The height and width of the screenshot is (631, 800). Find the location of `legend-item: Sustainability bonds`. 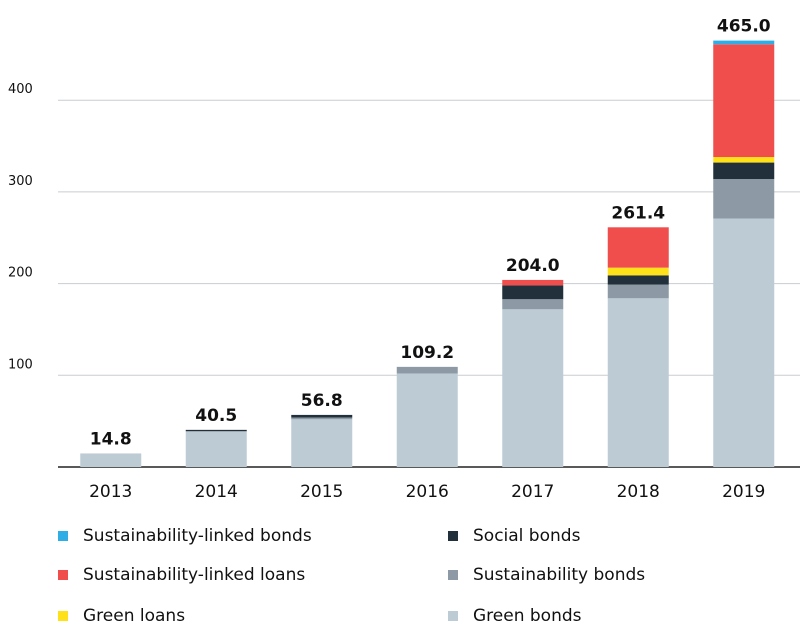

legend-item: Sustainability bonds is located at coordinates (546, 575).